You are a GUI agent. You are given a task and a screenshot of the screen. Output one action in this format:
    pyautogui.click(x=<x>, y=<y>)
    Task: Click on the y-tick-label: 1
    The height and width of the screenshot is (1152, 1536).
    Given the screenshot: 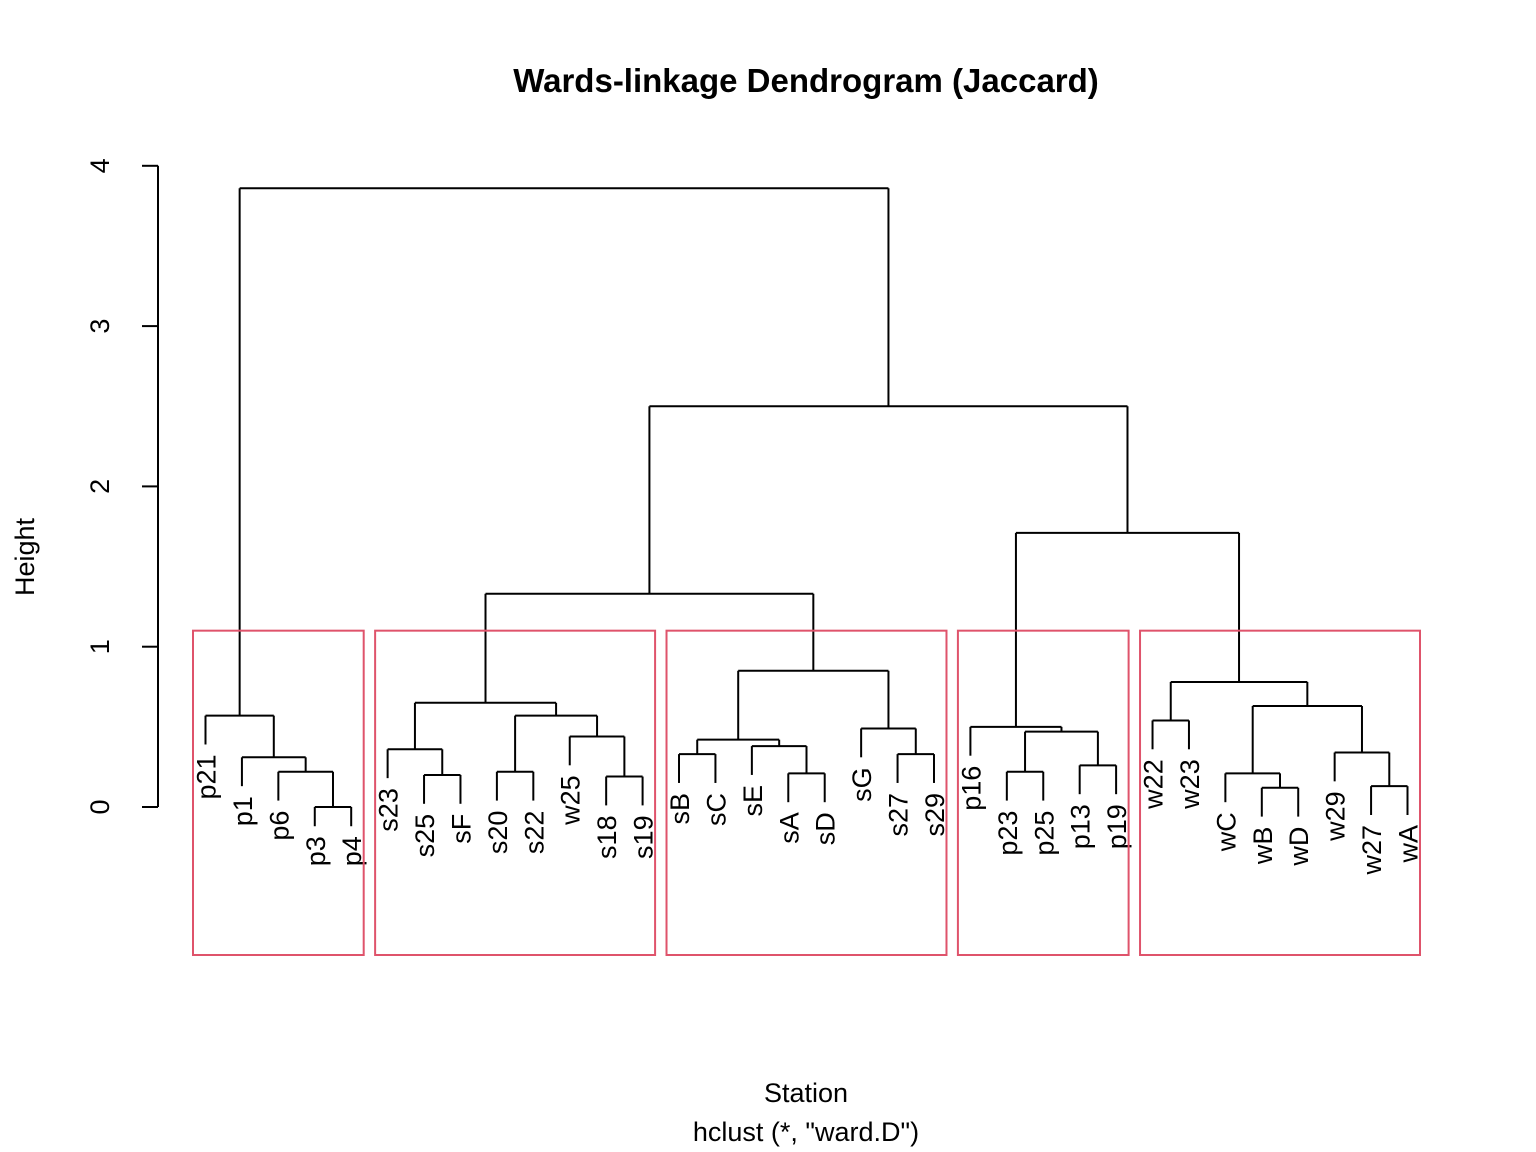 What is the action you would take?
    pyautogui.click(x=100, y=646)
    